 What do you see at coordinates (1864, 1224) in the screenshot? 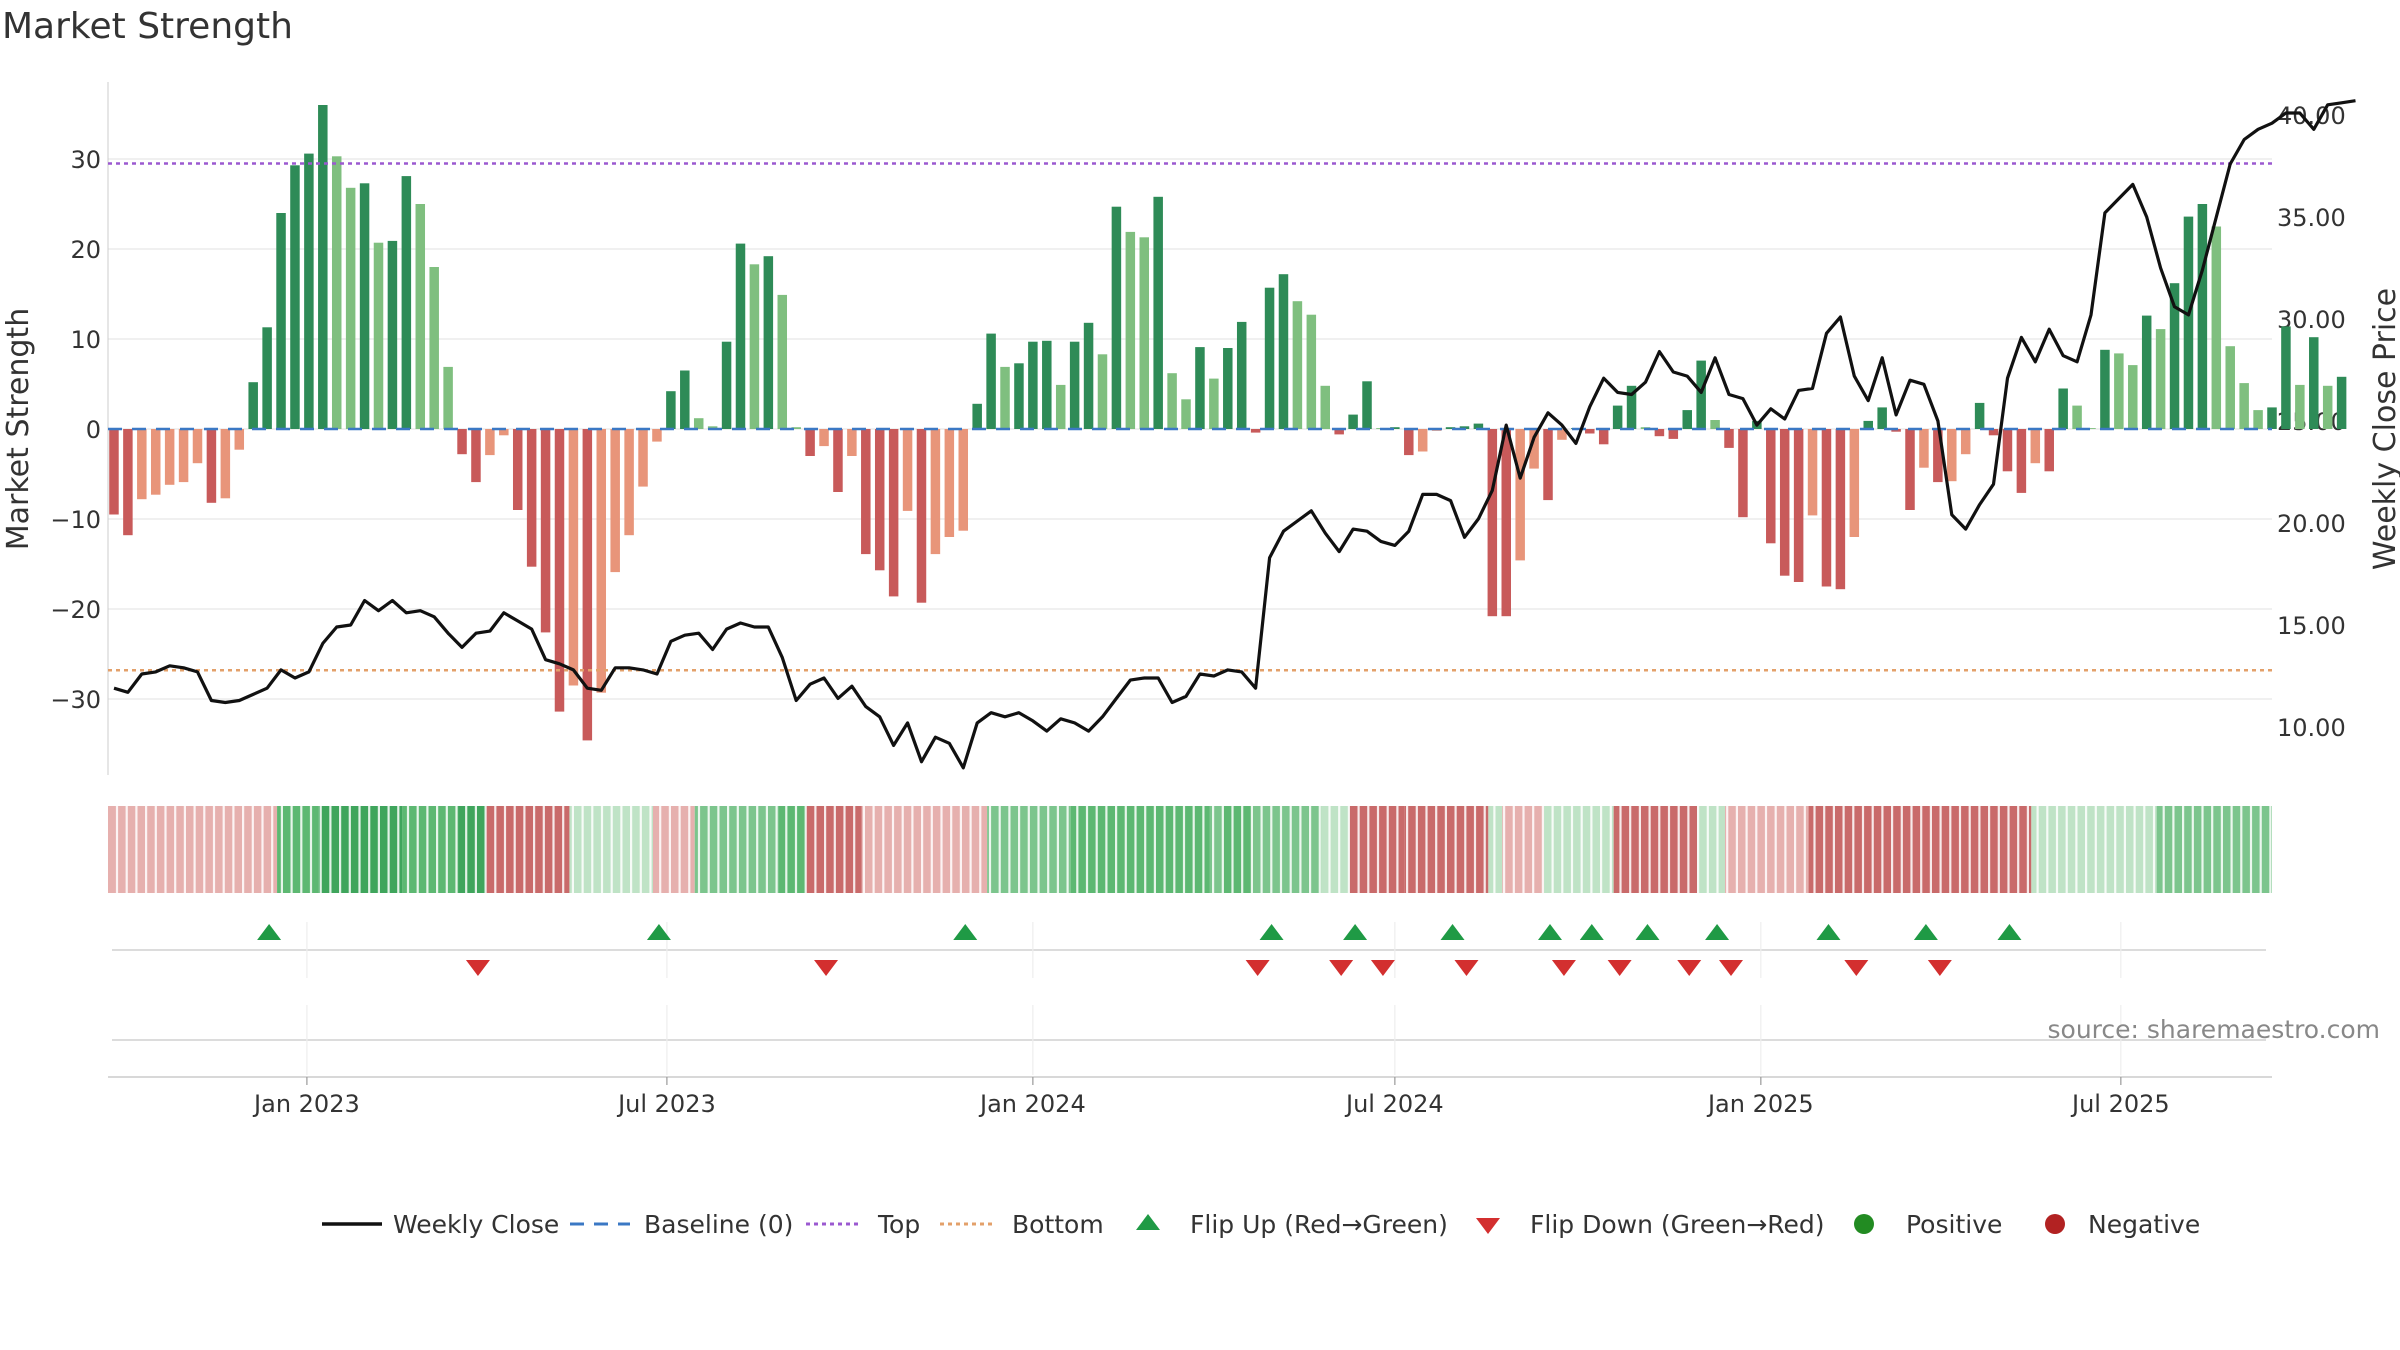
I see `legend-swatch-positive` at bounding box center [1864, 1224].